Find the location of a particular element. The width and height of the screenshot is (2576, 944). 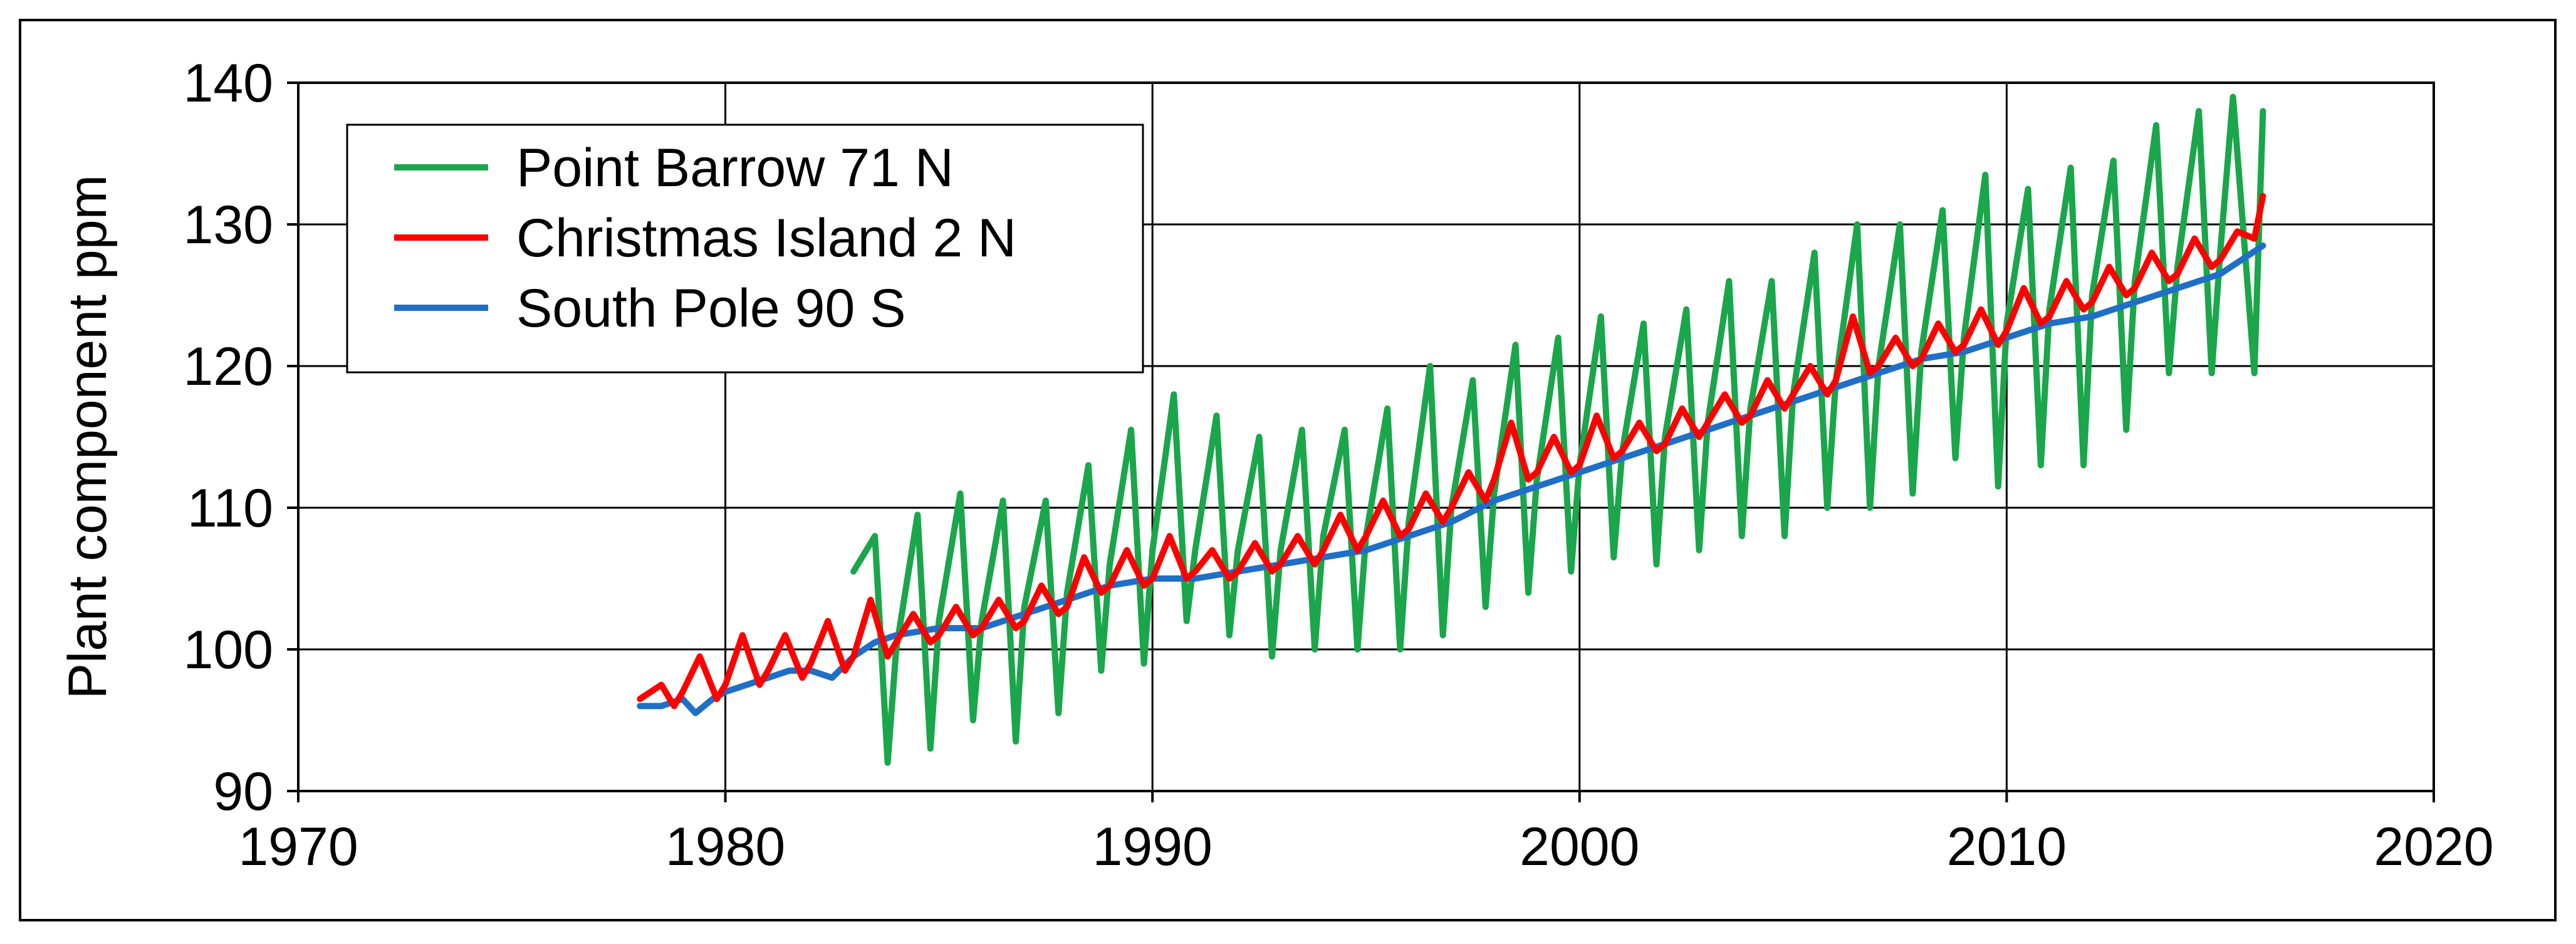

x-tick-label: 2000 is located at coordinates (1579, 847).